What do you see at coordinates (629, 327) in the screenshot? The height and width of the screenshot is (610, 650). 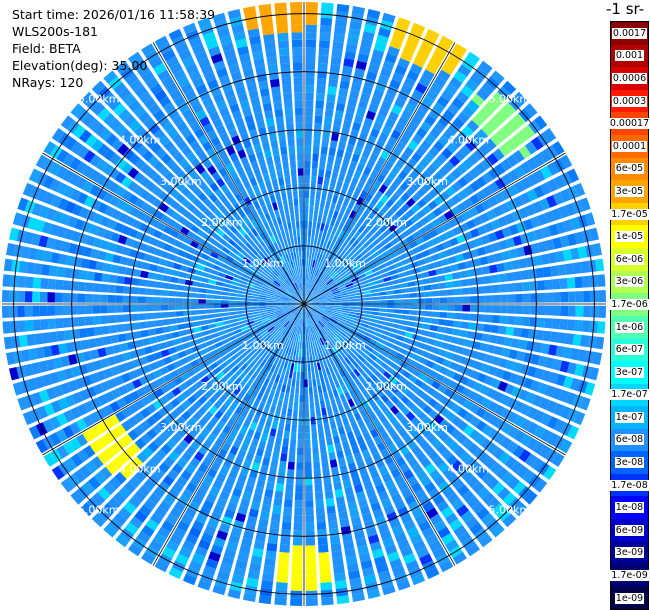 I see `colorbar-level: 1e-06` at bounding box center [629, 327].